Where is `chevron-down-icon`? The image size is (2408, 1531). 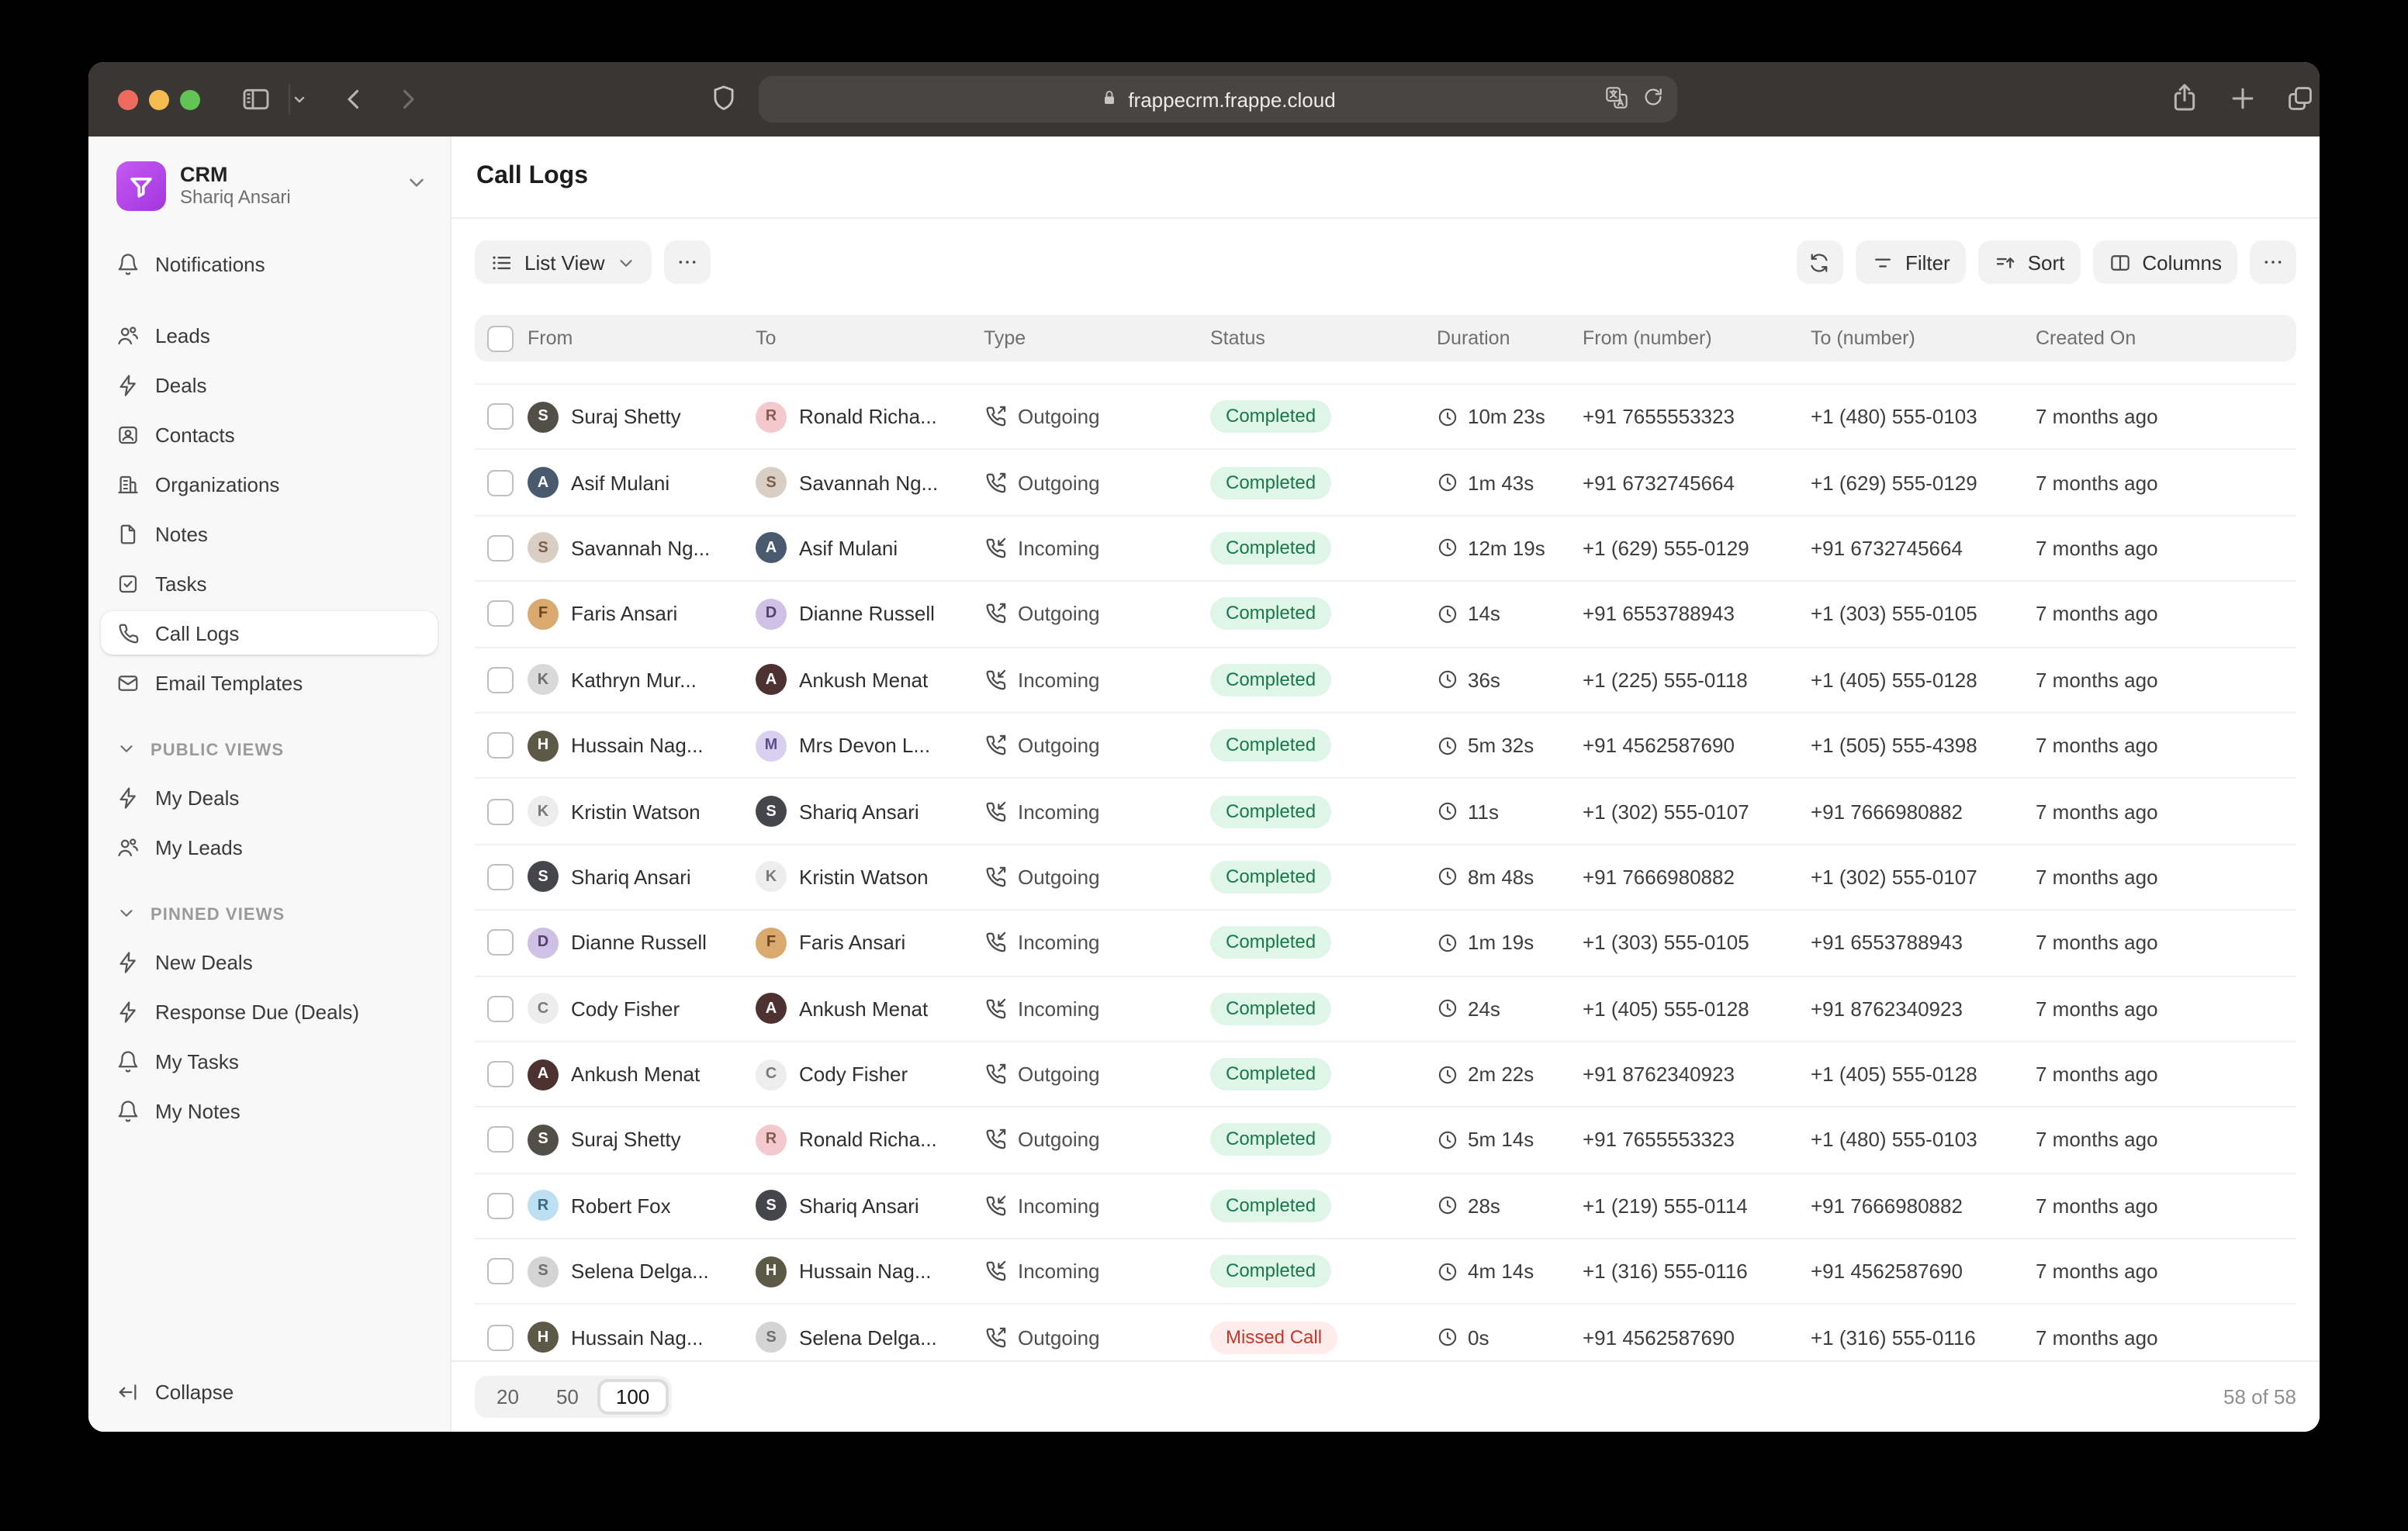
chevron-down-icon is located at coordinates (299, 99).